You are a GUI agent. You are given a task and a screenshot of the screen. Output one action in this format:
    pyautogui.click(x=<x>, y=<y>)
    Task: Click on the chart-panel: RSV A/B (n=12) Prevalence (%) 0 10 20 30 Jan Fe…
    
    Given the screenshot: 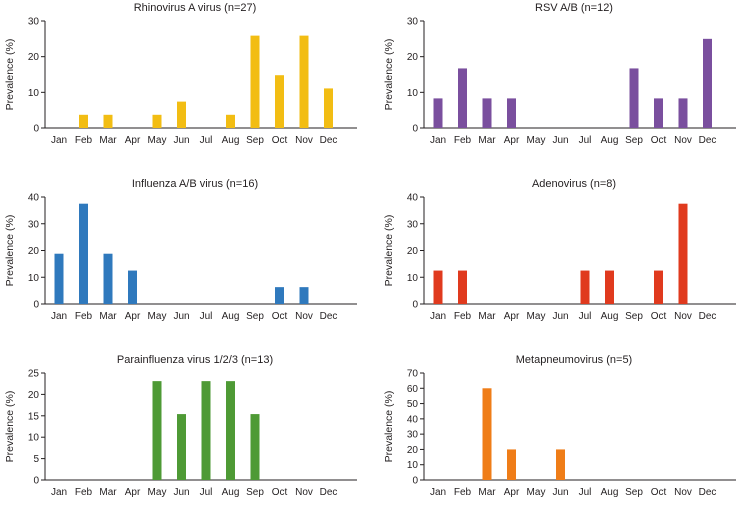 What is the action you would take?
    pyautogui.click(x=559, y=74)
    